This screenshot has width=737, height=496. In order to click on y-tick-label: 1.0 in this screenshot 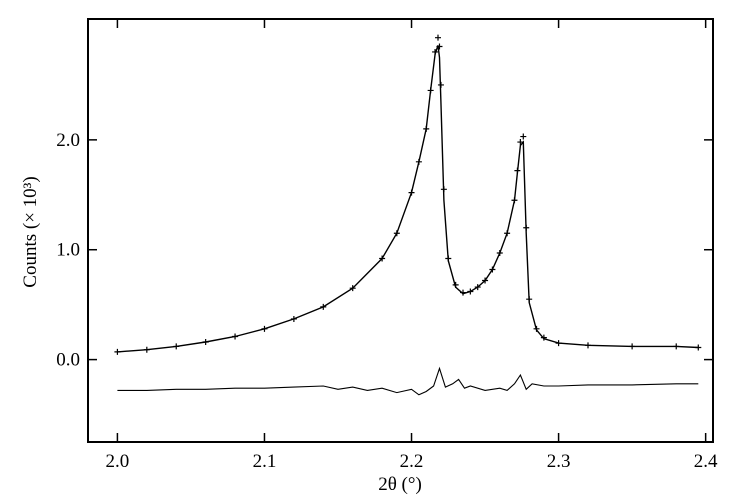, I will do `click(68, 250)`.